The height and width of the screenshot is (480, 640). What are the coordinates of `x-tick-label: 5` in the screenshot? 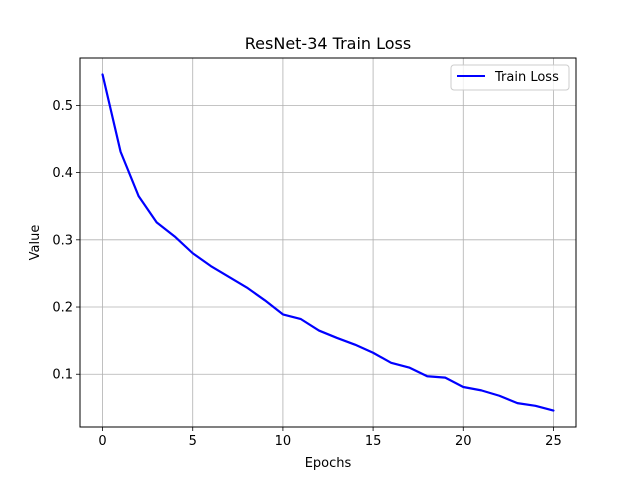 It's located at (193, 441).